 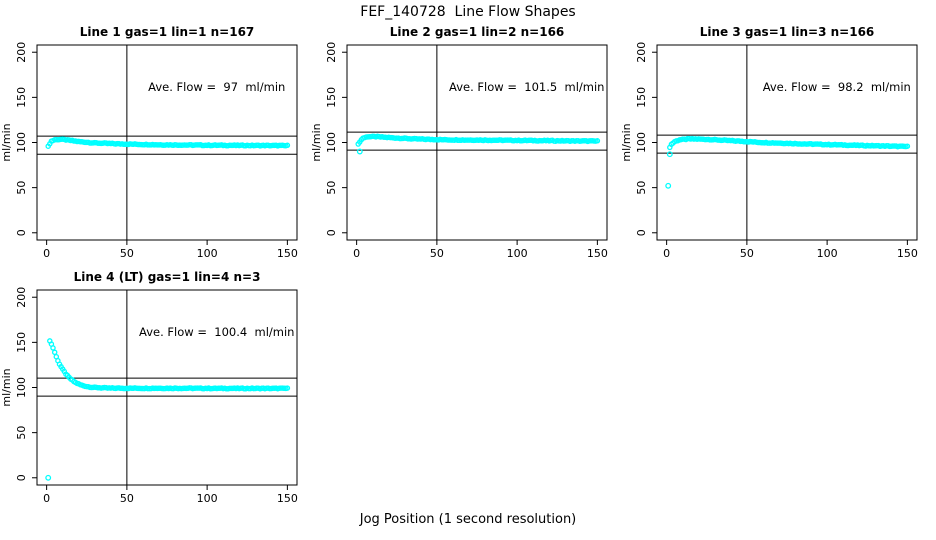 What do you see at coordinates (526, 87) in the screenshot?
I see `ave-flow-annotation: Ave. Flow = 101.5 ml/min` at bounding box center [526, 87].